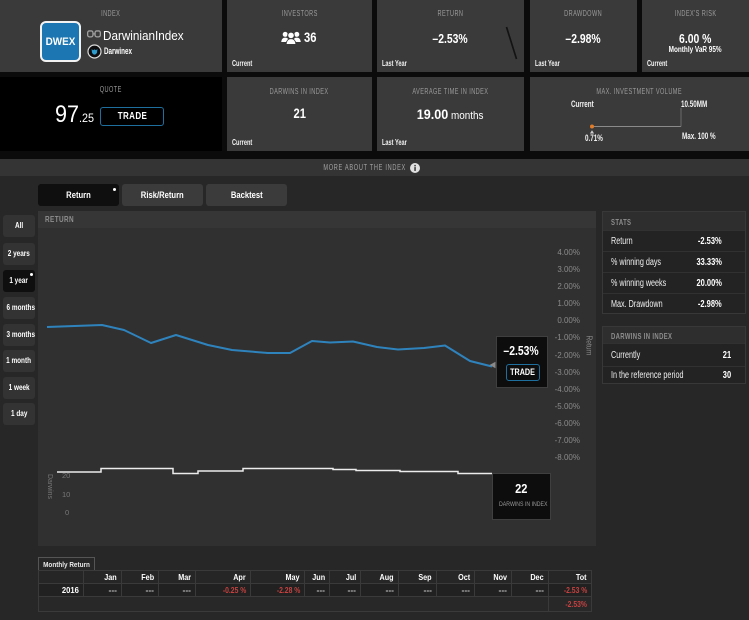  Describe the element at coordinates (567, 355) in the screenshot. I see `svg-text: -2.00%` at that location.